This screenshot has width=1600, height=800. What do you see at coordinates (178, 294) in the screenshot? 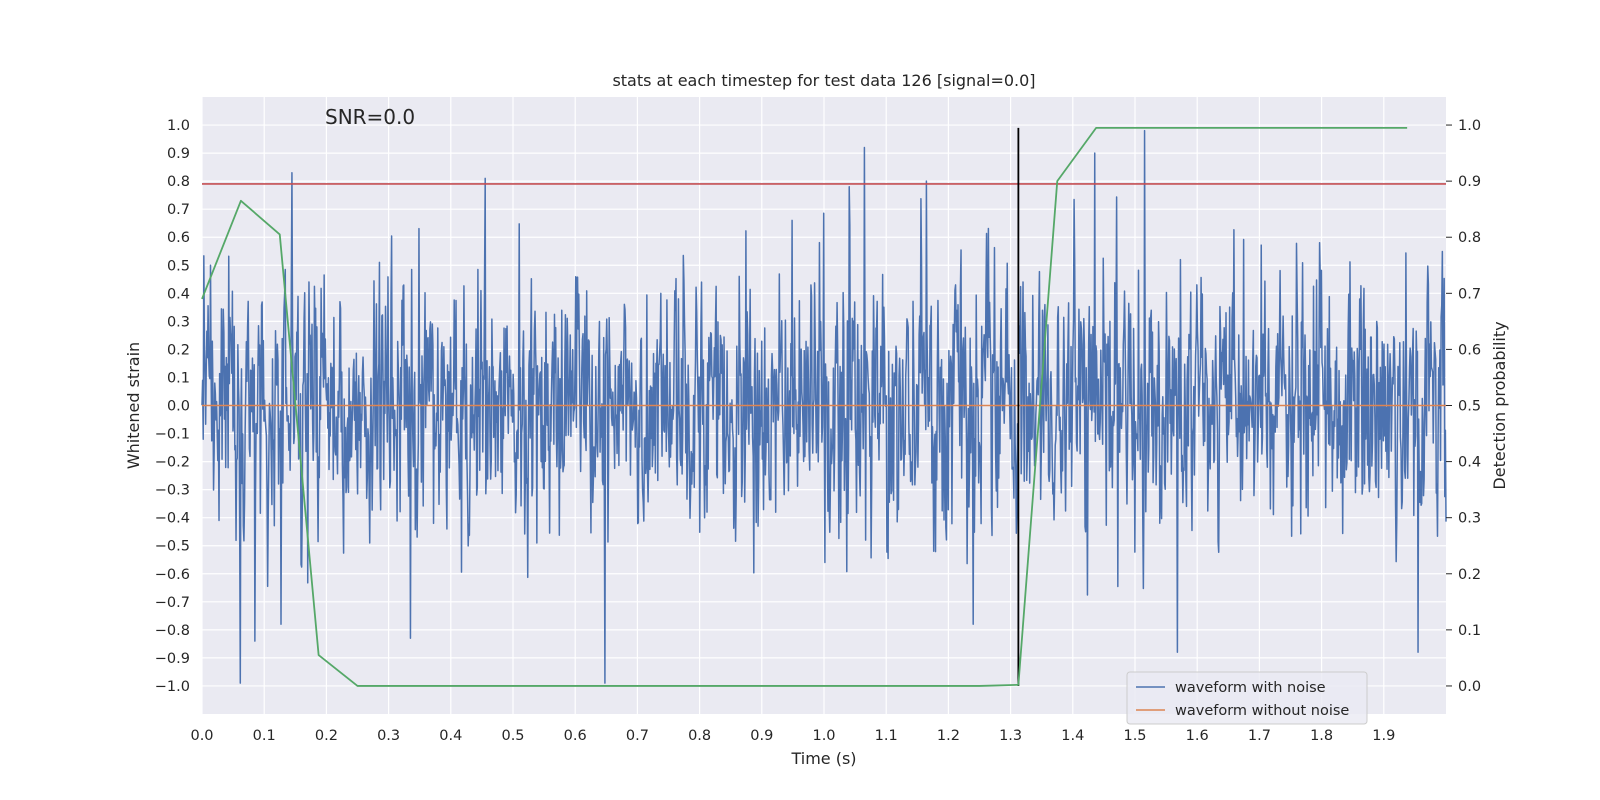
I see `y-tick-label: 0.4` at bounding box center [178, 294].